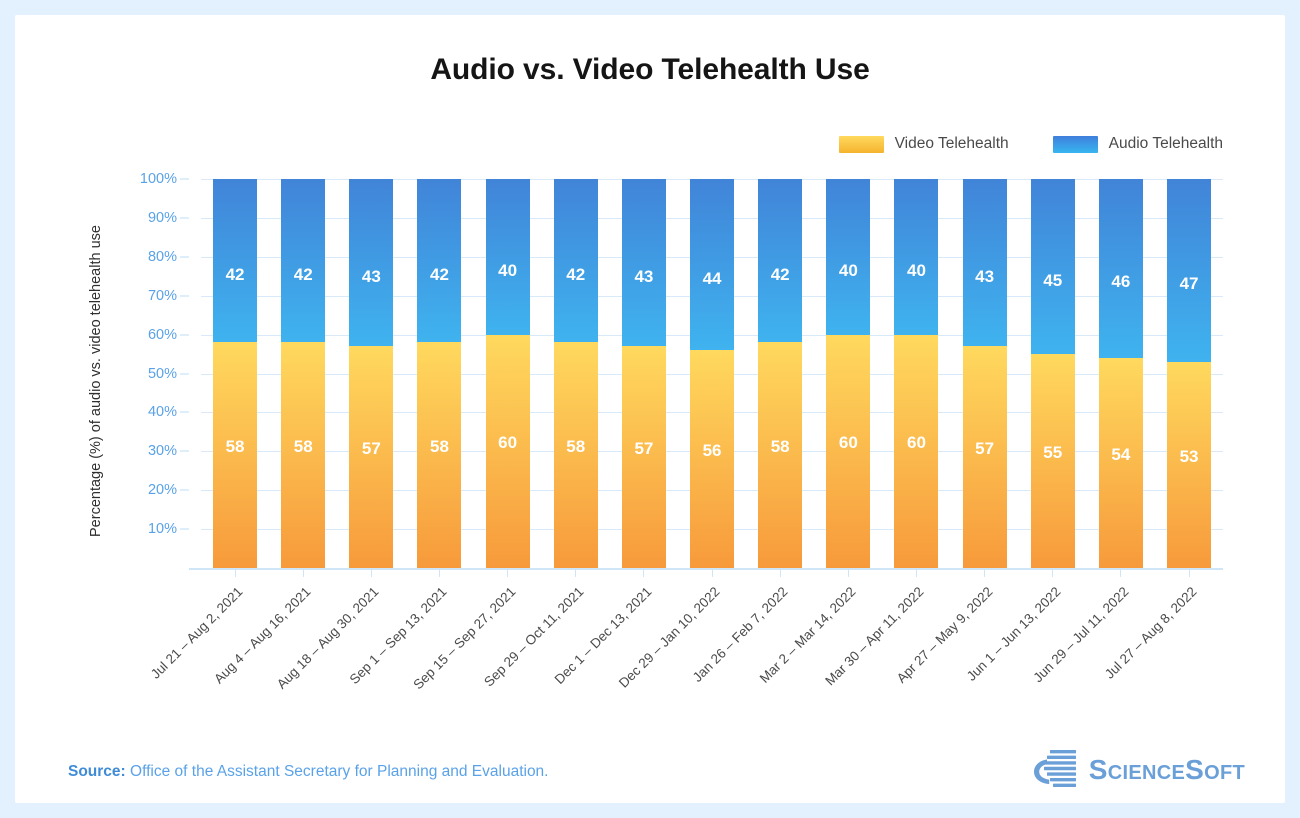  What do you see at coordinates (162, 334) in the screenshot?
I see `y-axis-tick-label: 60%` at bounding box center [162, 334].